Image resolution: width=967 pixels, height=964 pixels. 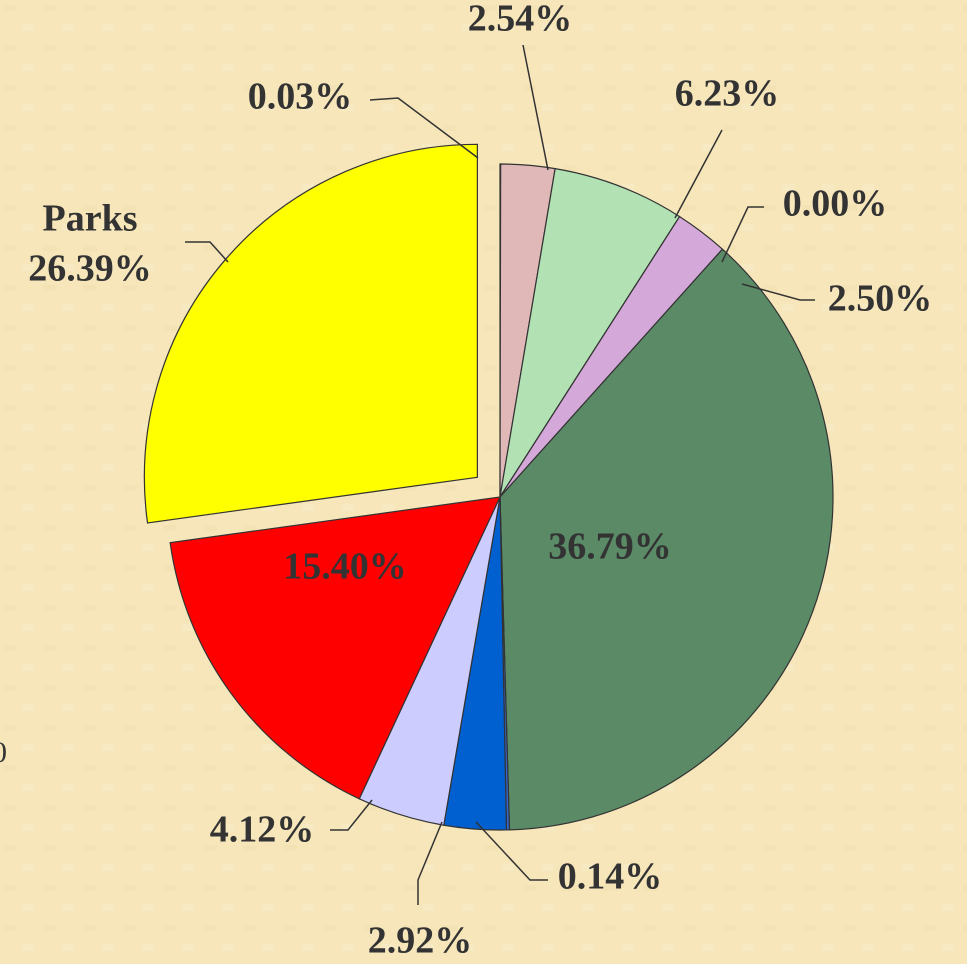 What do you see at coordinates (90, 219) in the screenshot?
I see `category-label: Parks` at bounding box center [90, 219].